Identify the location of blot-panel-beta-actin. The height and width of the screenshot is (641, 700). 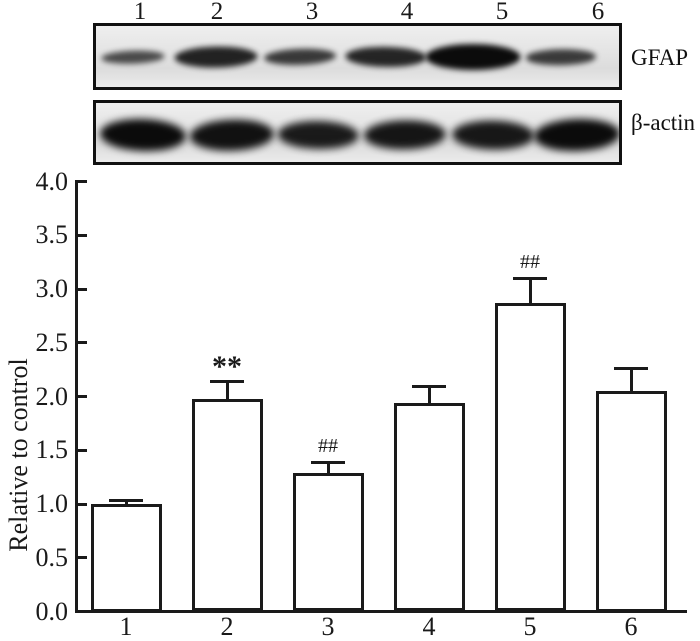
(357, 132).